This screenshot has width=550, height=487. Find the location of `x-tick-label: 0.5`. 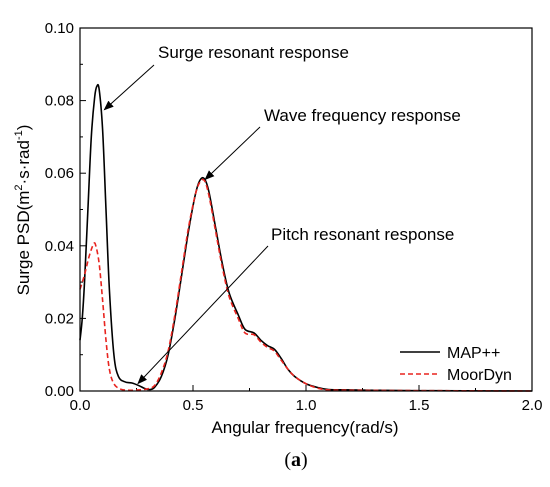

x-tick-label: 0.5 is located at coordinates (193, 405).